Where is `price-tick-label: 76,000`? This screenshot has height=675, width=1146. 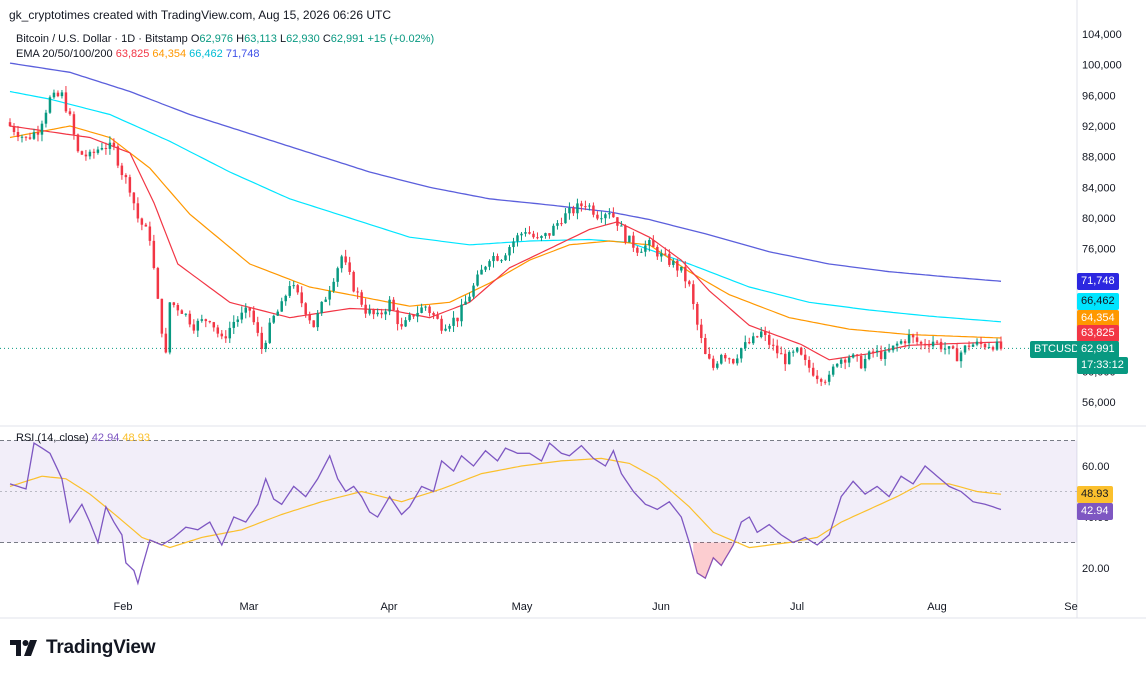 price-tick-label: 76,000 is located at coordinates (1099, 250).